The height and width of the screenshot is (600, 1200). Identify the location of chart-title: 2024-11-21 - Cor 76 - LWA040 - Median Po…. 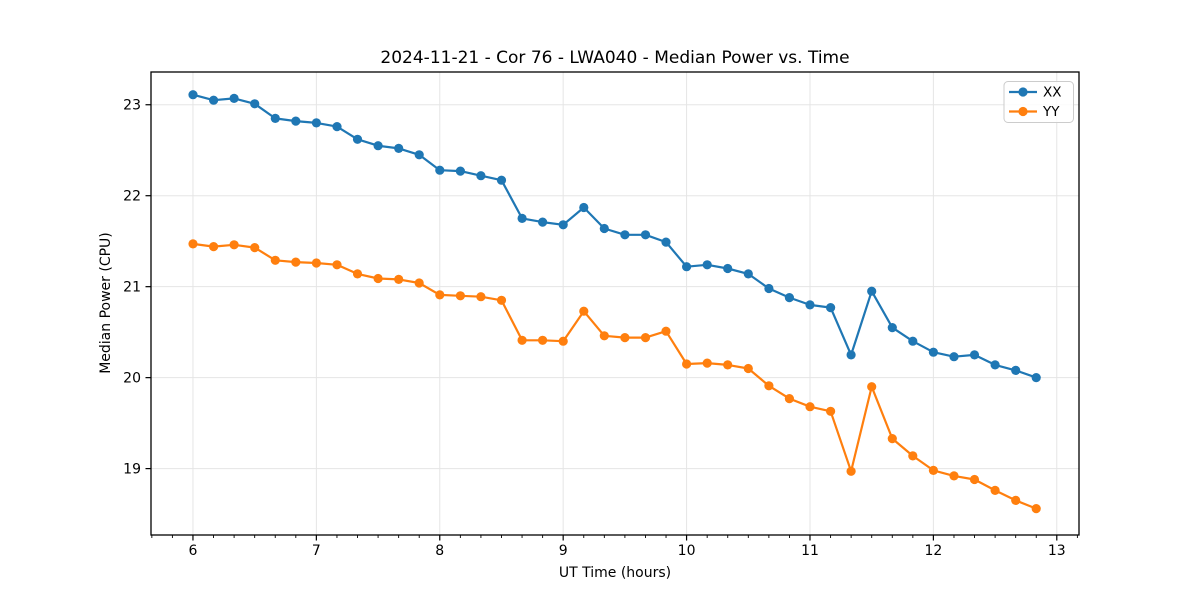
(614, 58).